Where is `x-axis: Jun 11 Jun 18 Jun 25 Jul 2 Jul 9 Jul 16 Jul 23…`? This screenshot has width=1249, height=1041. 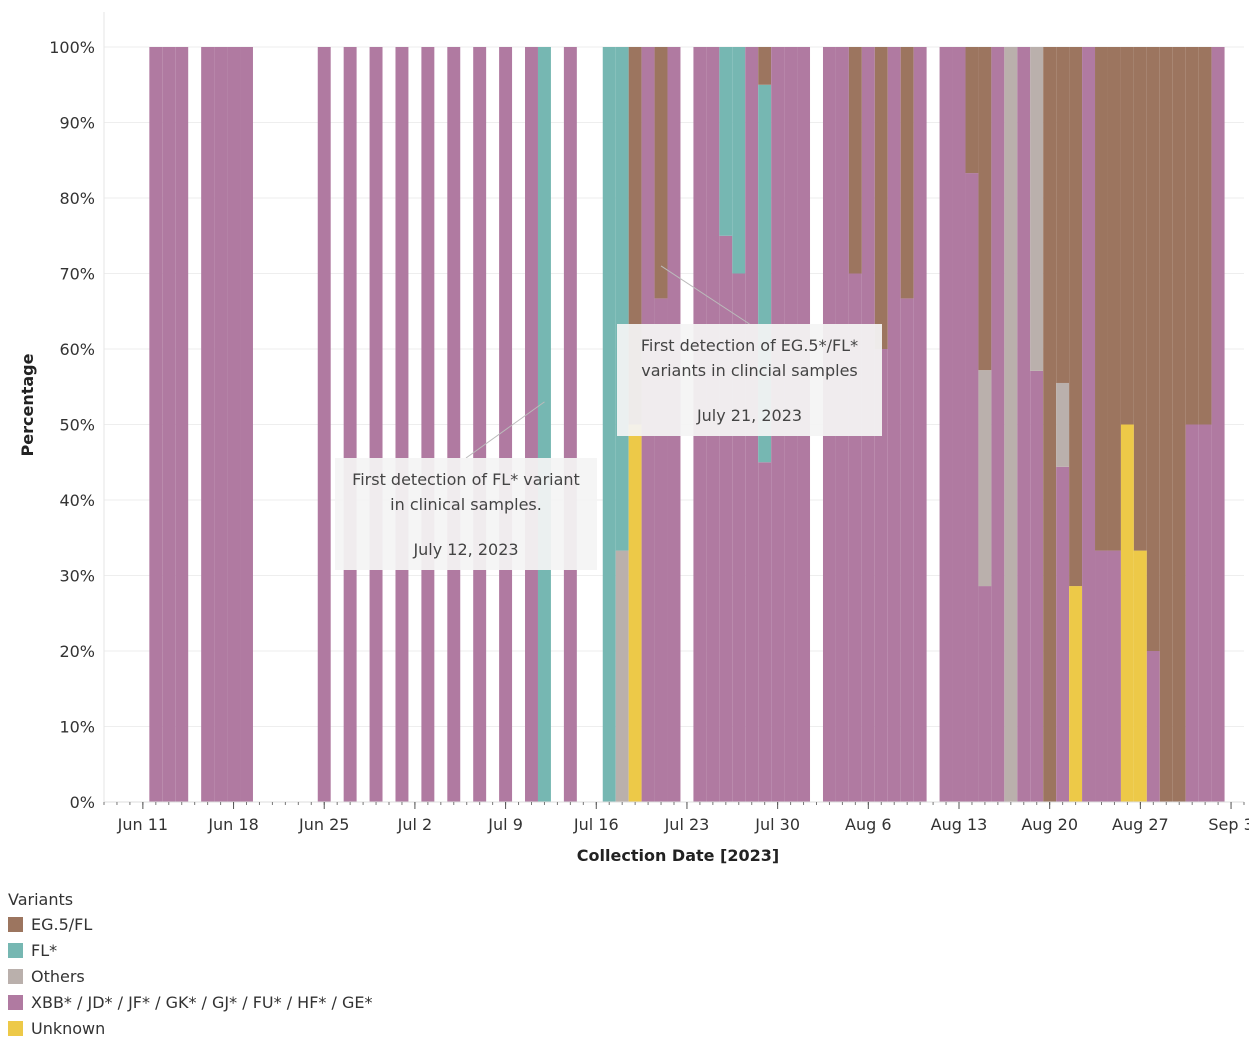 x-axis: Jun 11 Jun 18 Jun 25 Jul 2 Jul 9 Jul 16 Jul 23… is located at coordinates (676, 817).